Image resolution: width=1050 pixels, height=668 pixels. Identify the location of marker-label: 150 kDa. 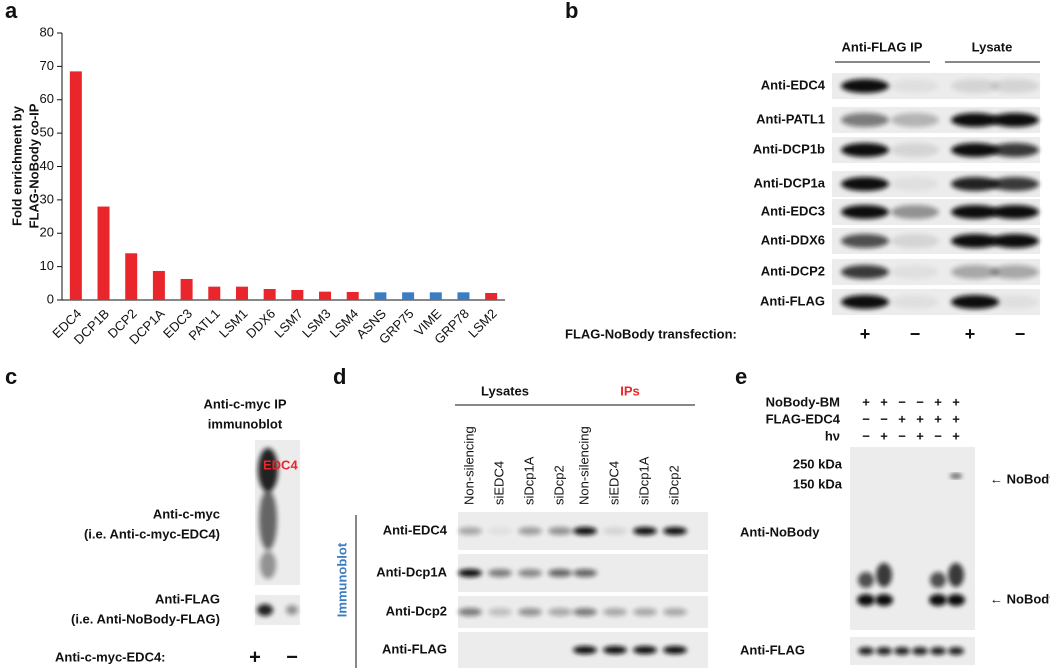
(818, 483).